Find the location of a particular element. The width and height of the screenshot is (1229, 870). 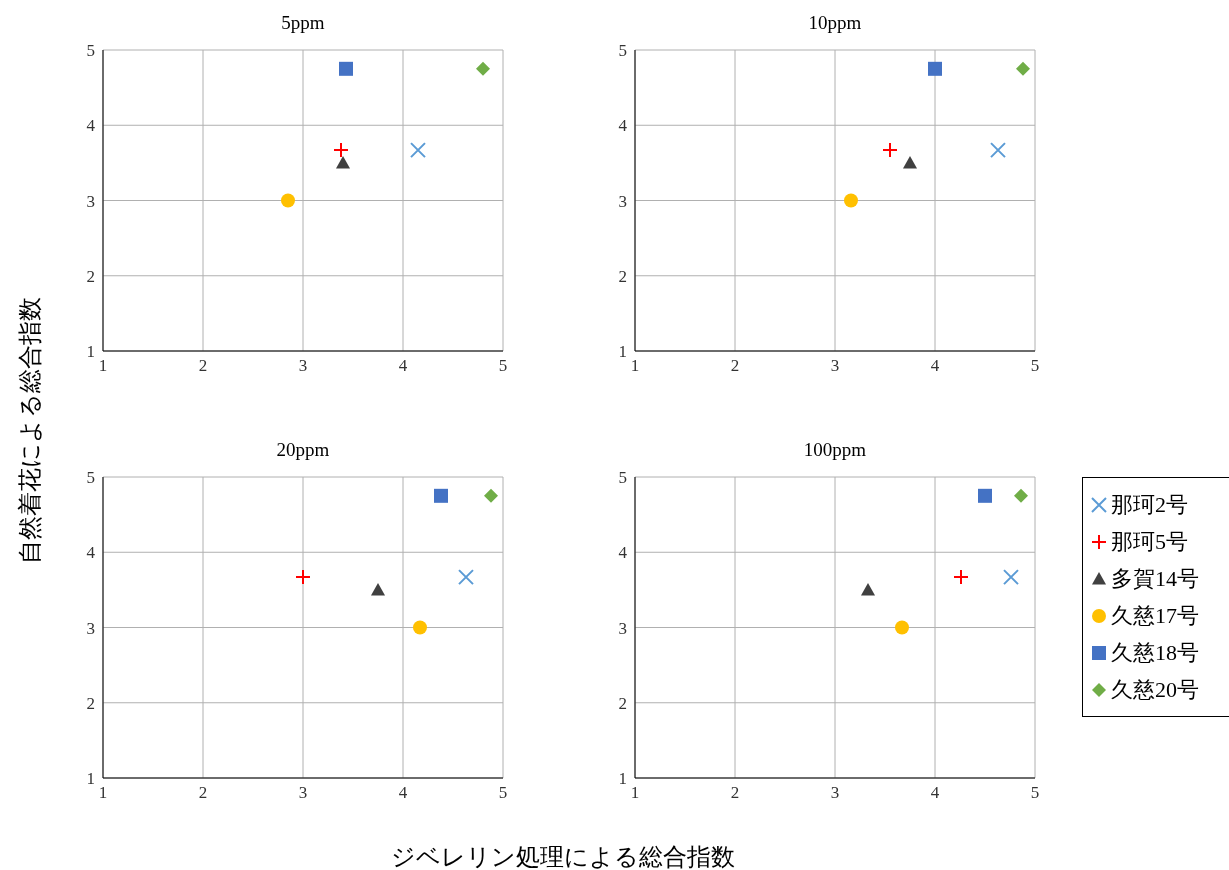

legend-label: 久慈17号 is located at coordinates (1155, 615).